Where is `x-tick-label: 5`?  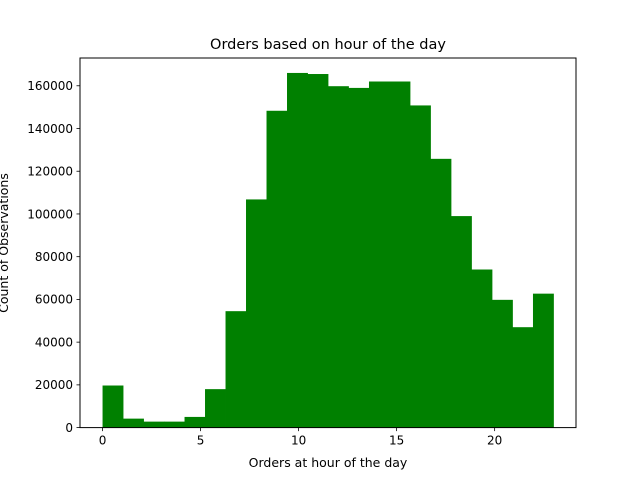 x-tick-label: 5 is located at coordinates (201, 441).